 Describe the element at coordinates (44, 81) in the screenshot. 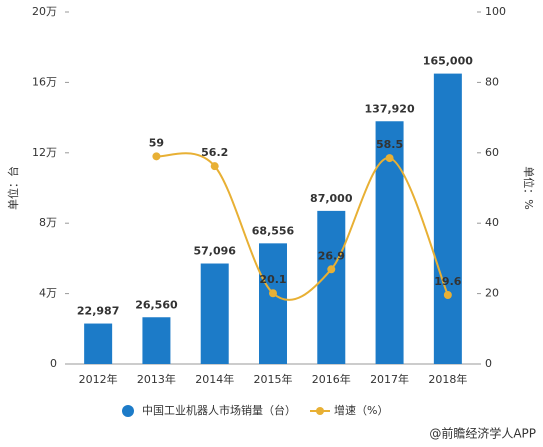

I see `y-tick-label: 16万` at that location.